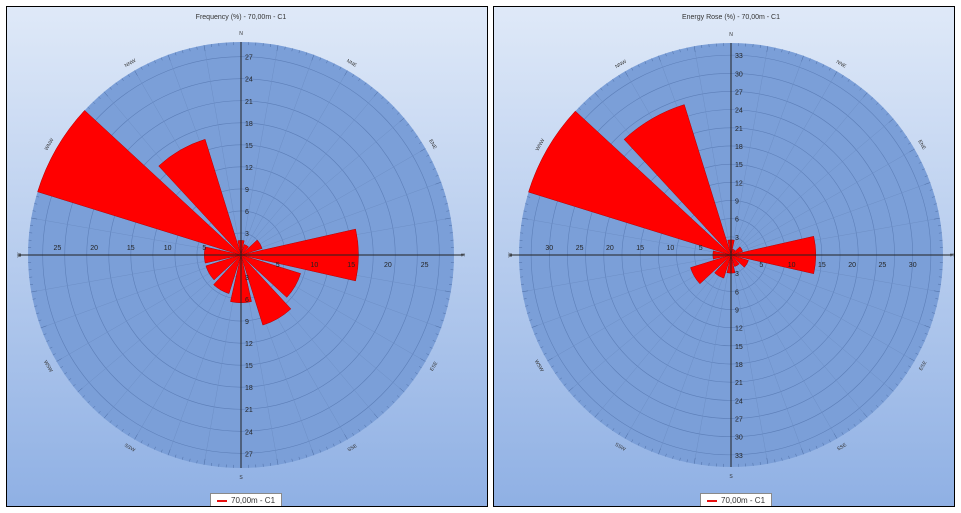 The height and width of the screenshot is (513, 961). Describe the element at coordinates (731, 35) in the screenshot. I see `direction-label: N` at that location.